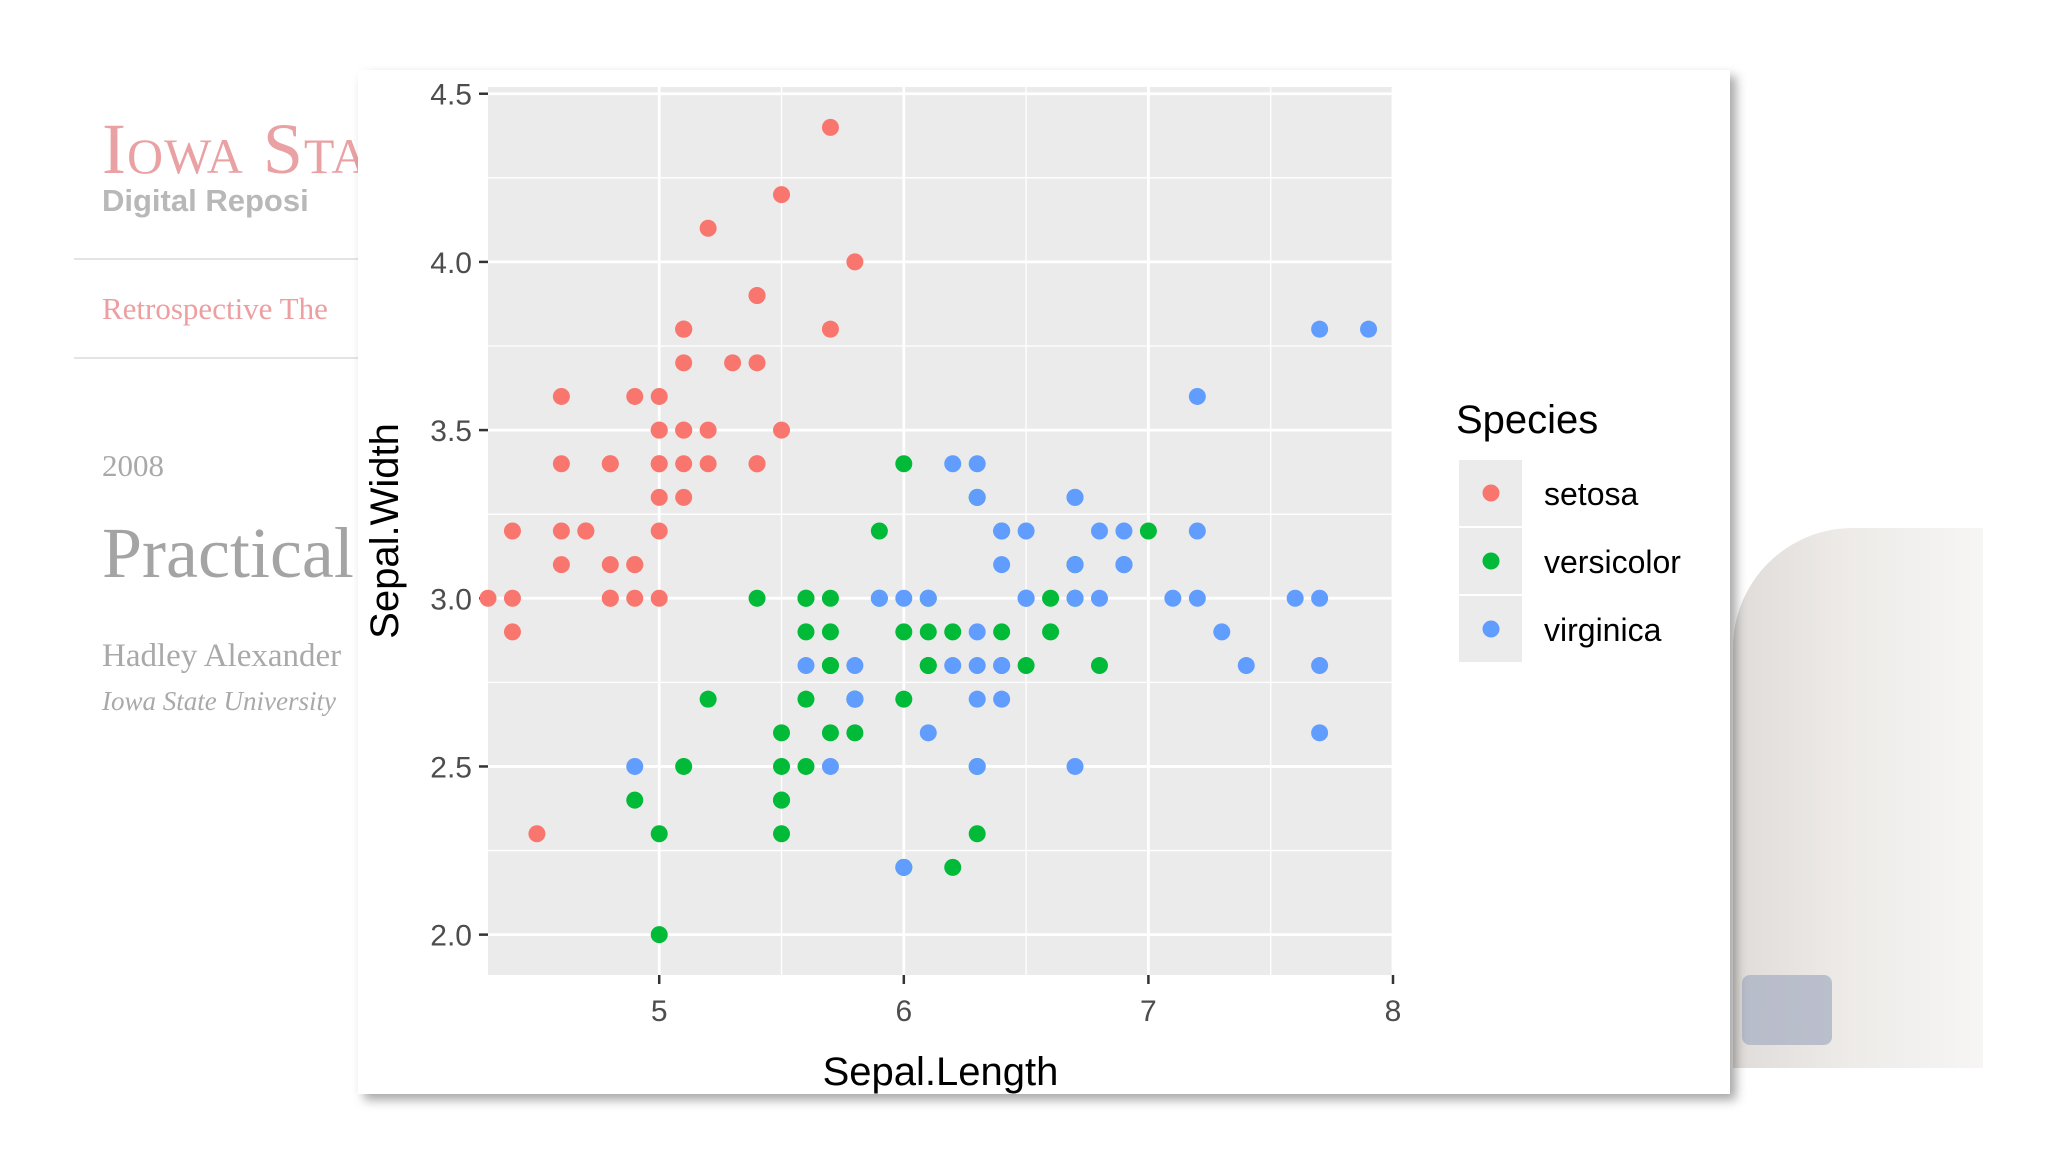  What do you see at coordinates (1787, 1010) in the screenshot?
I see `presenter-bowtie` at bounding box center [1787, 1010].